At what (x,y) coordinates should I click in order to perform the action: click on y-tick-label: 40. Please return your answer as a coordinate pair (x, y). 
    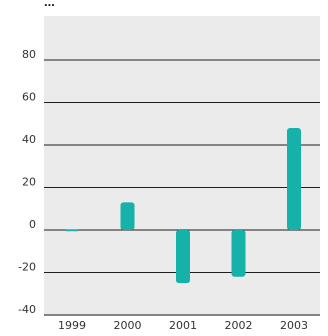
    Looking at the image, I should click on (29, 139).